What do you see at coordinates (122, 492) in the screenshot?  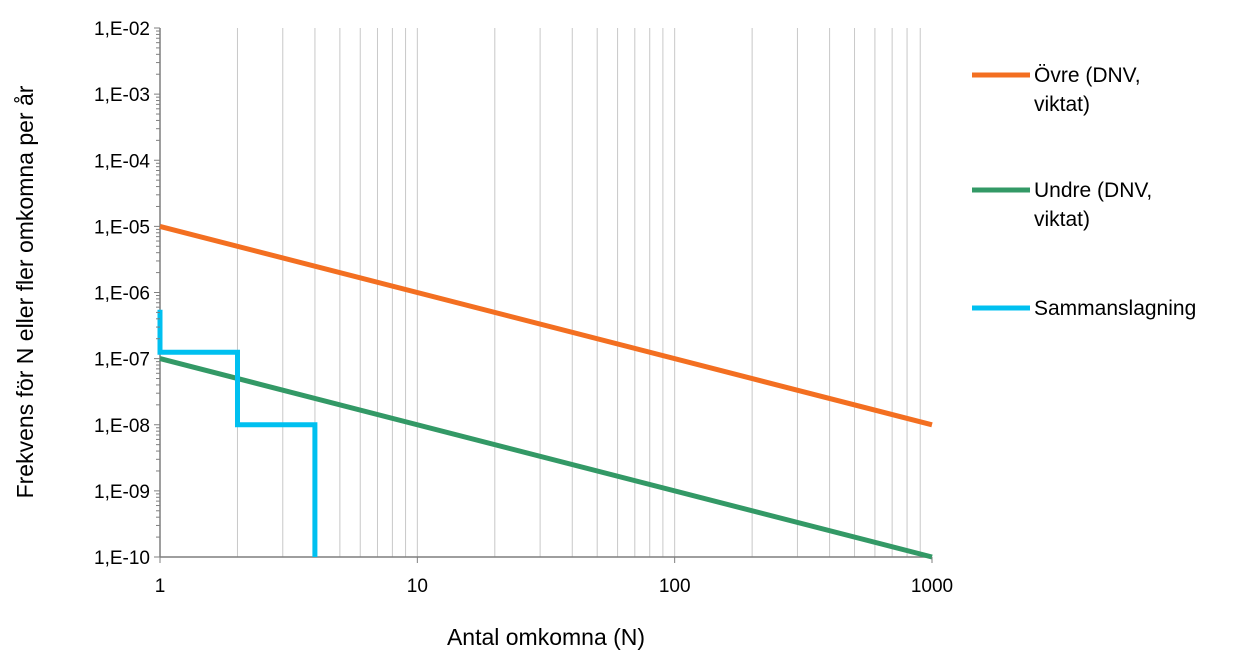 I see `y-tick-label: 1,E-09` at bounding box center [122, 492].